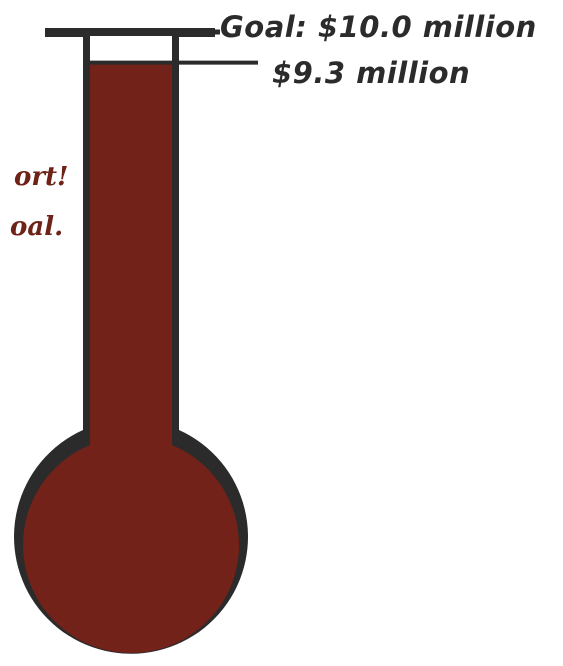 This screenshot has height=666, width=563. What do you see at coordinates (371, 73) in the screenshot?
I see `raised-label: $9.3 million` at bounding box center [371, 73].